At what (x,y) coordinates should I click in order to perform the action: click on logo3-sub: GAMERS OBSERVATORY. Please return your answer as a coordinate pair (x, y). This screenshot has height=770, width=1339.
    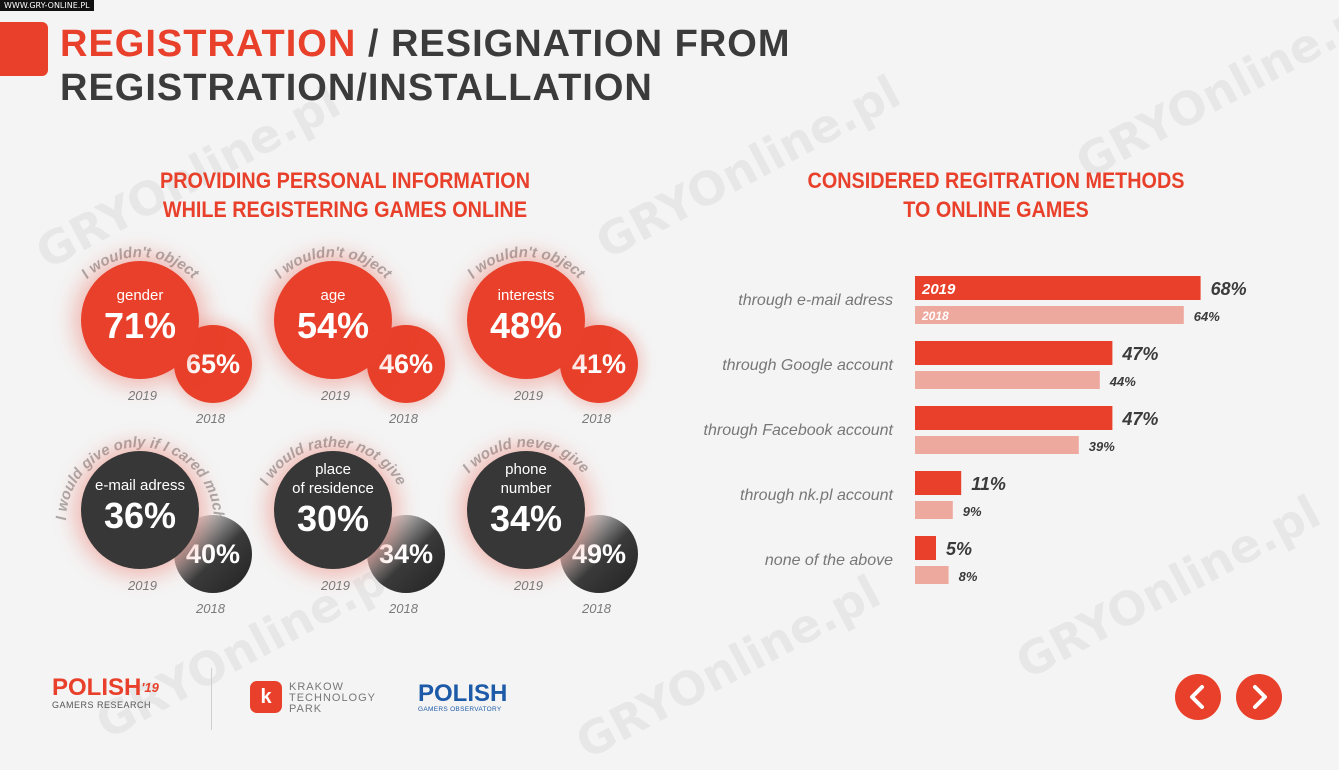
    Looking at the image, I should click on (460, 709).